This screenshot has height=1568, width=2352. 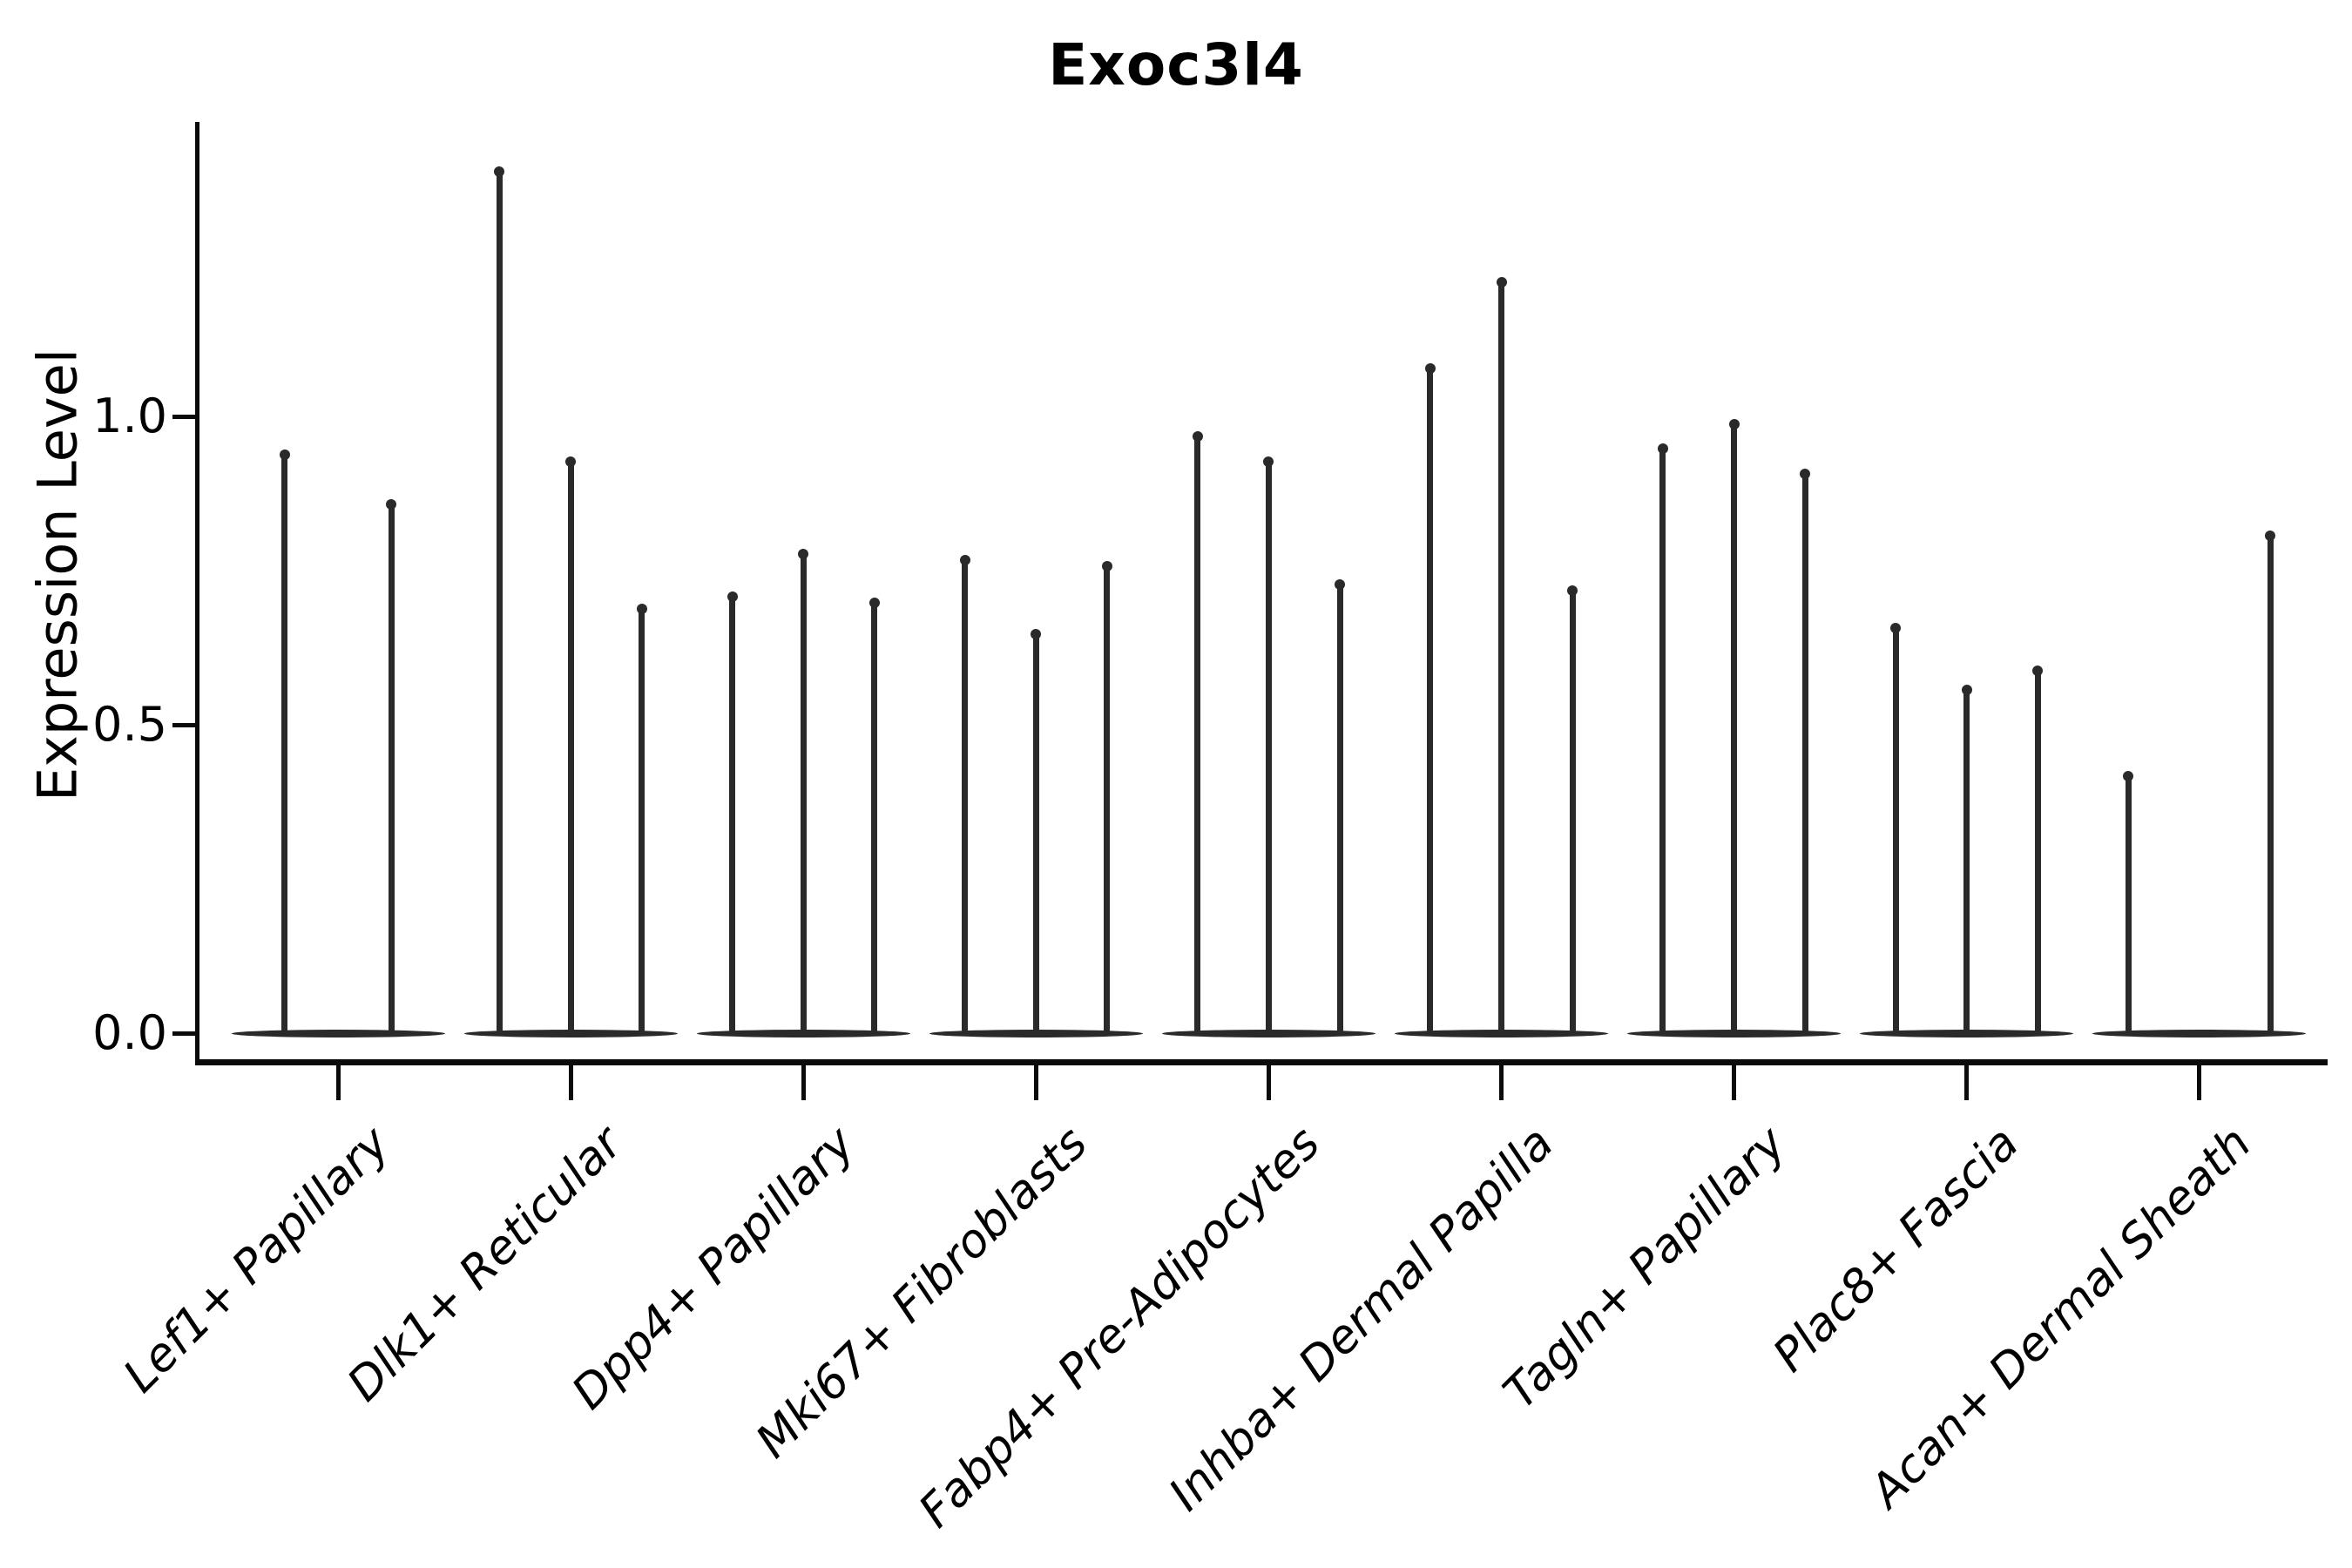 I want to click on x-axis-spine, so click(x=1261, y=1061).